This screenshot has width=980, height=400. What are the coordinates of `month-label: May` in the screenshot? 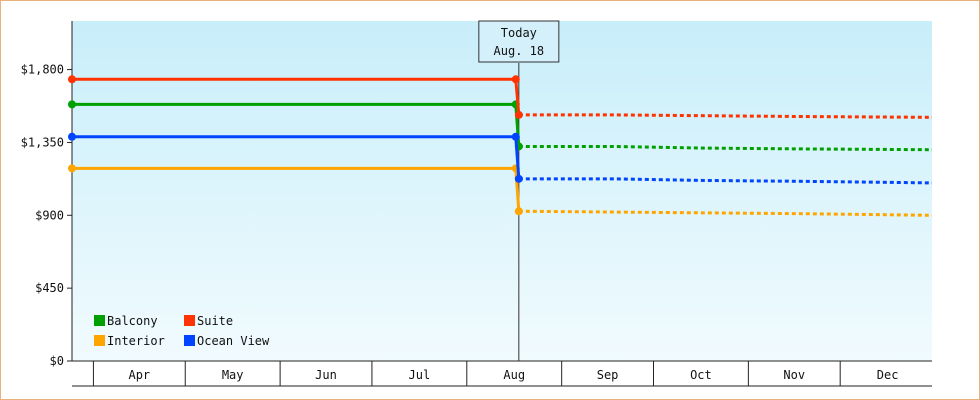 It's located at (233, 375).